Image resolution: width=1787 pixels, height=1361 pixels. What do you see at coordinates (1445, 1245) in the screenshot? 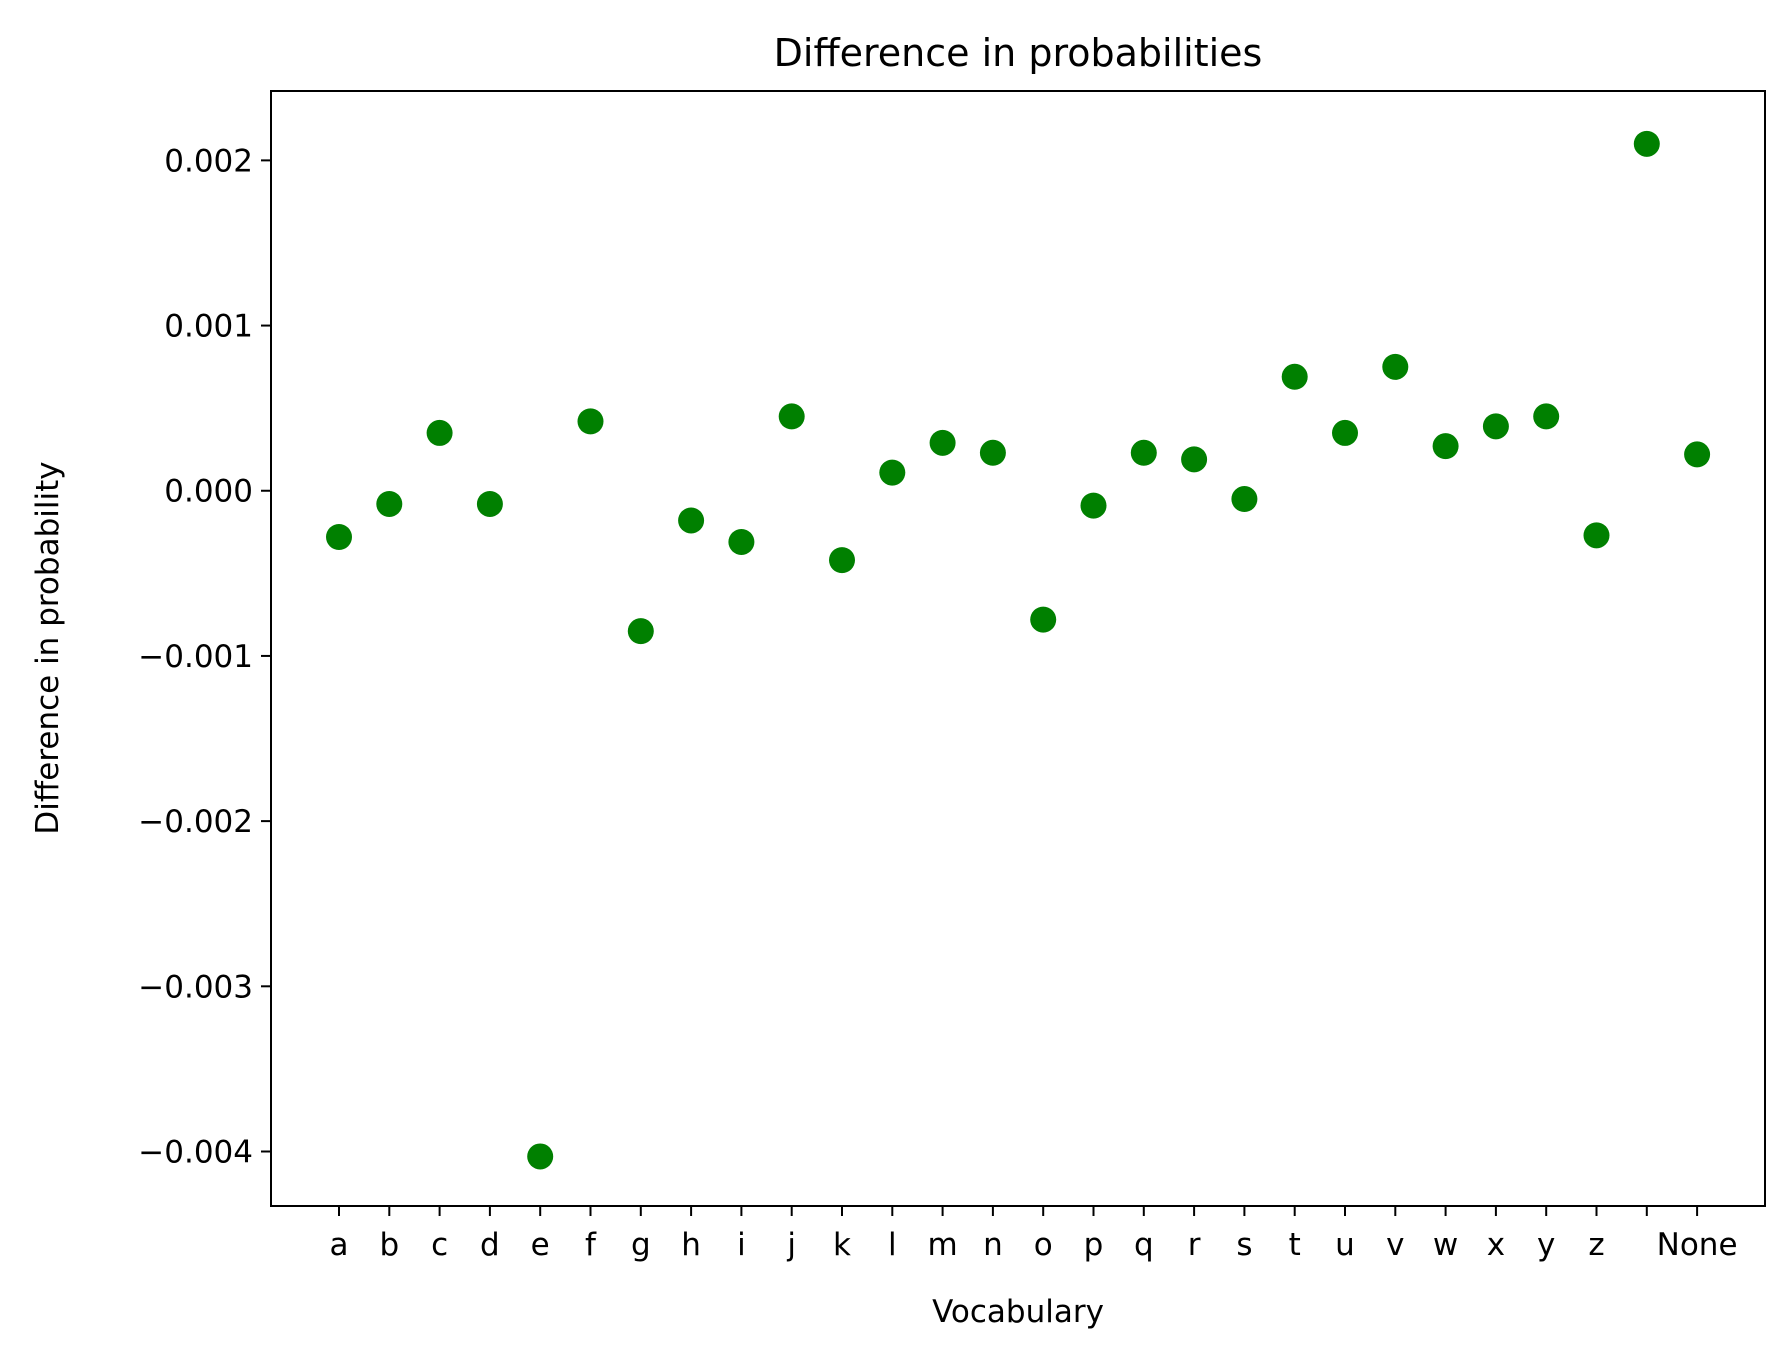
I see `x-tick-label: w` at bounding box center [1445, 1245].